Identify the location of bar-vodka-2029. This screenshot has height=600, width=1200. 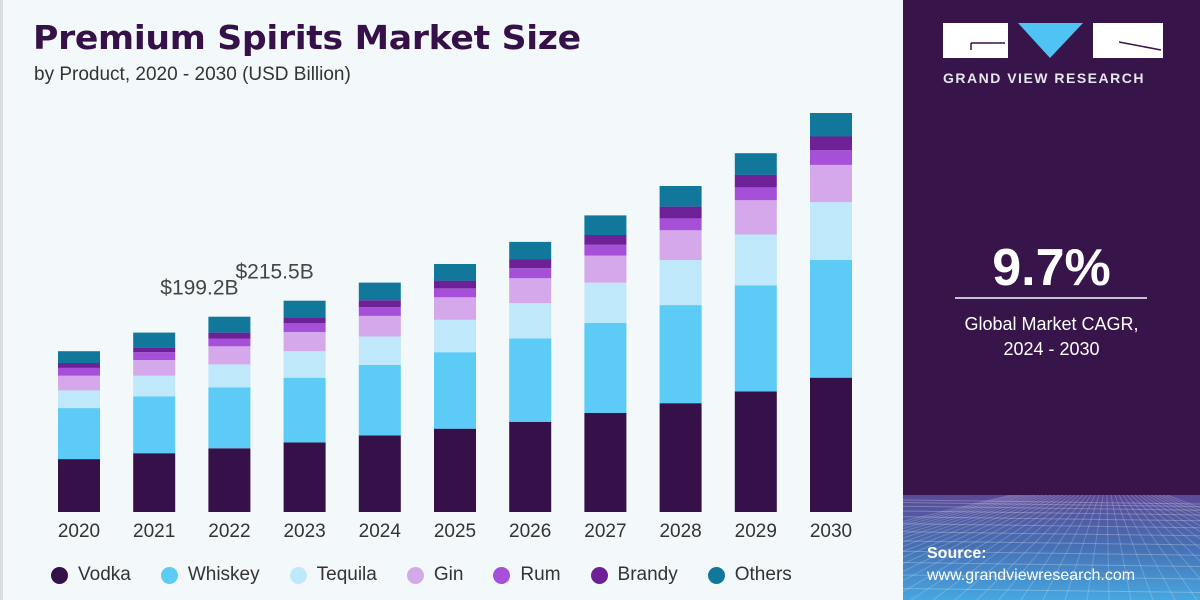
(755, 451).